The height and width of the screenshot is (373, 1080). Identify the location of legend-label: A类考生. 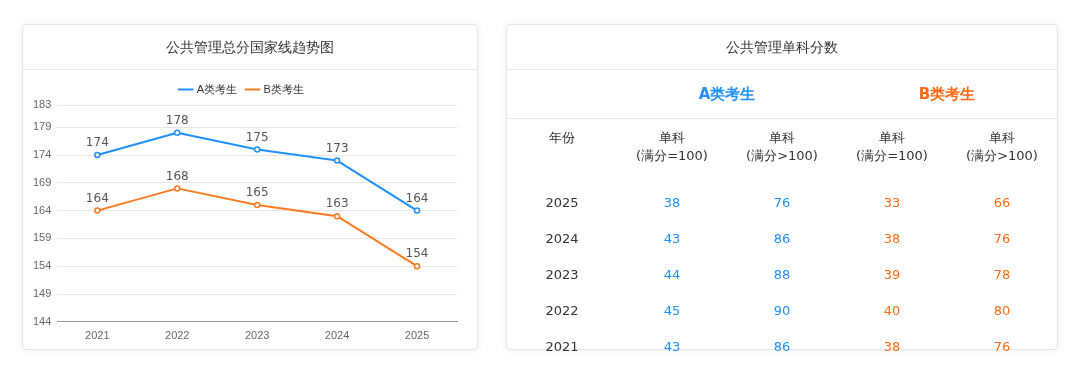
(217, 88).